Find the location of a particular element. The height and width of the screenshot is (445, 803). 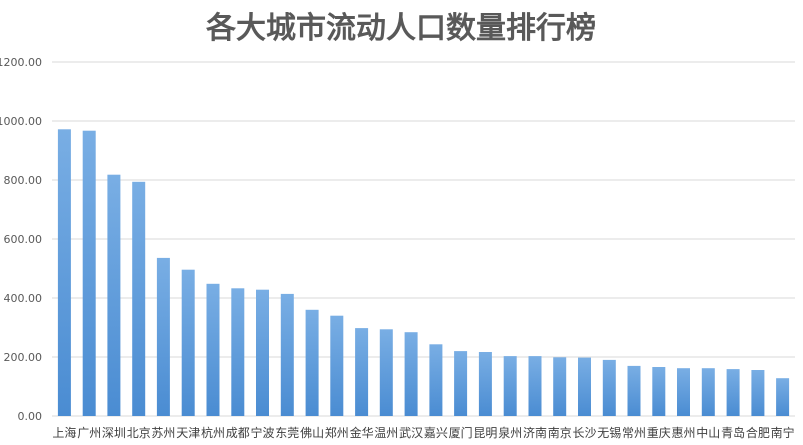

x-category-label: 青岛 is located at coordinates (733, 432).